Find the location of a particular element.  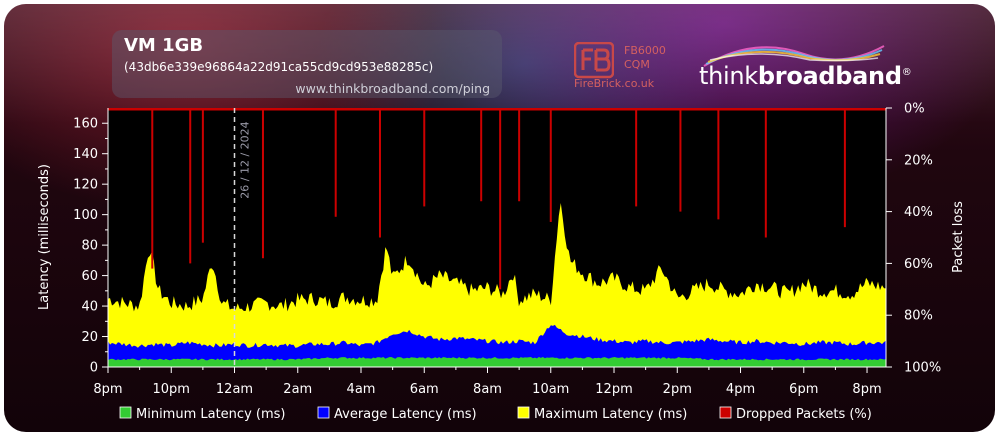

x-tick-label: 10am is located at coordinates (550, 389).